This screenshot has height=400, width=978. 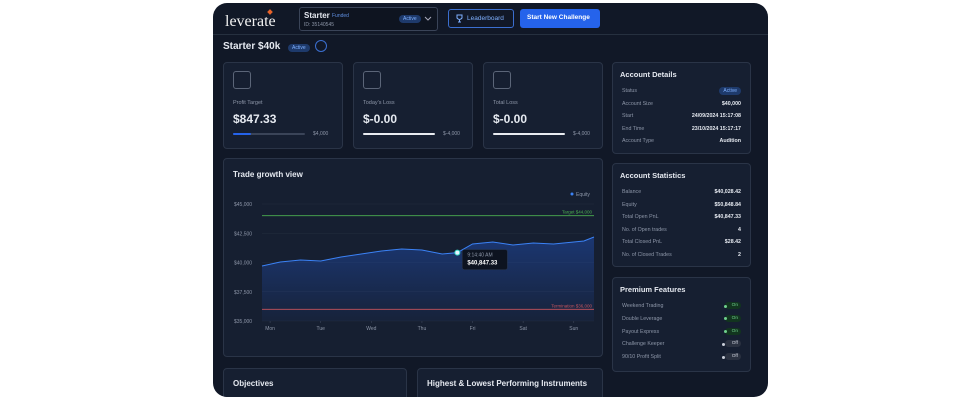 I want to click on row-value: 23/10/2024 15:17:17, so click(x=716, y=128).